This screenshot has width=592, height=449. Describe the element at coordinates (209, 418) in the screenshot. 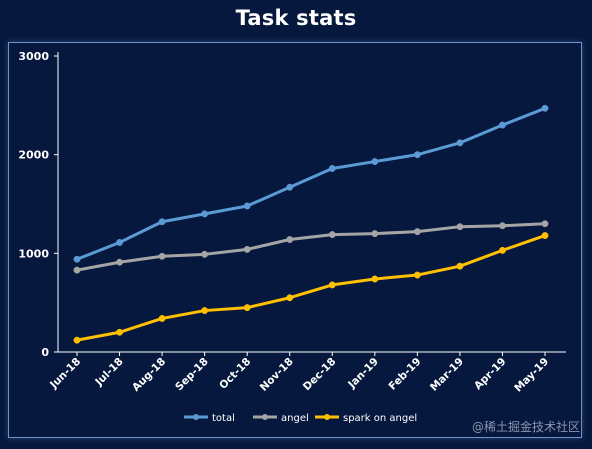

I see `legend-entry: total` at that location.